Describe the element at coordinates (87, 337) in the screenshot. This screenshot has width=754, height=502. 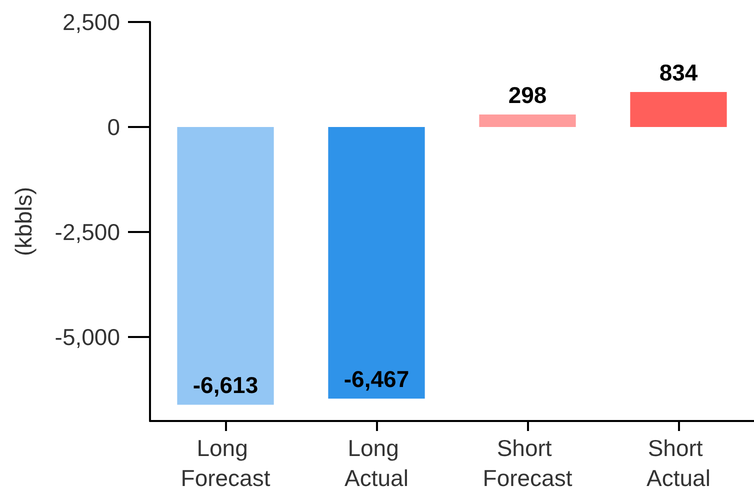
I see `y-tick-label: -5,000` at that location.